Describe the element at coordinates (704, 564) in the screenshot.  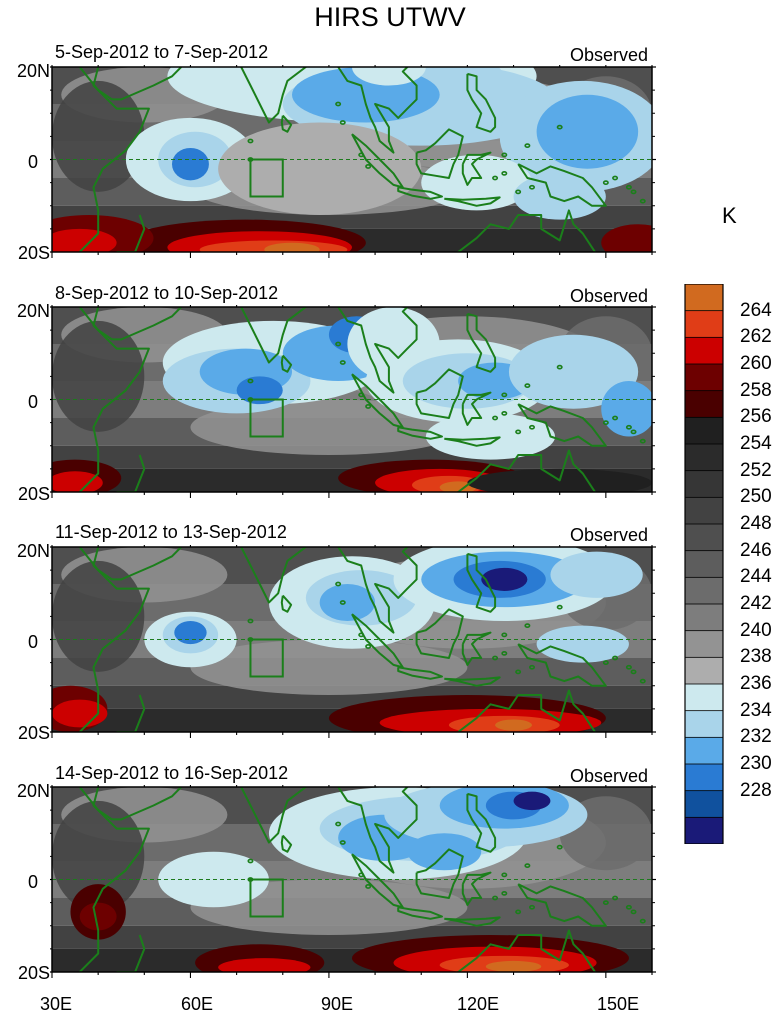
I see `colorbar-frame` at that location.